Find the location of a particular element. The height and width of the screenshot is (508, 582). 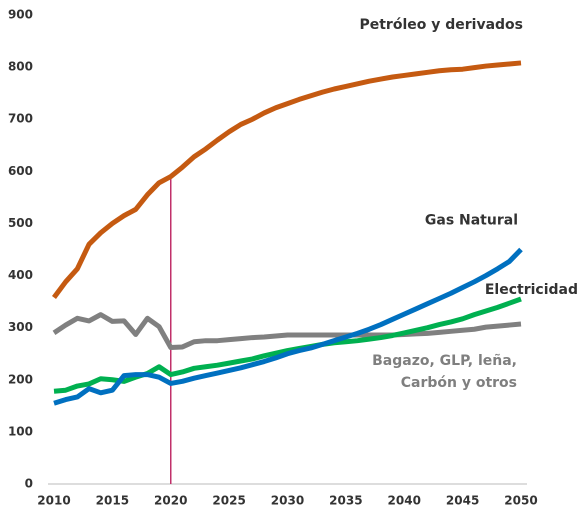

y-tick-label: 500 is located at coordinates (20, 223).